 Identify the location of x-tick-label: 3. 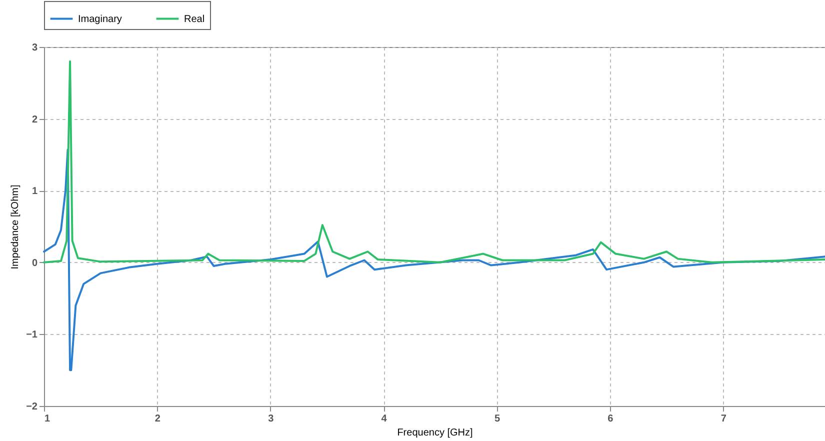
(271, 419).